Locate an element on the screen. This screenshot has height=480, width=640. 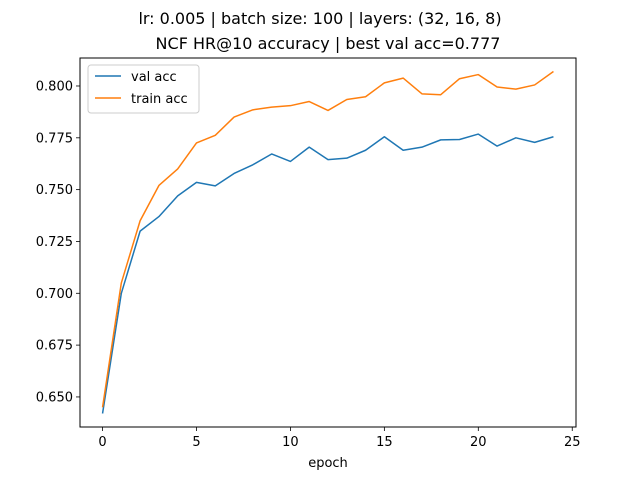
legend-frame is located at coordinates (143, 89).